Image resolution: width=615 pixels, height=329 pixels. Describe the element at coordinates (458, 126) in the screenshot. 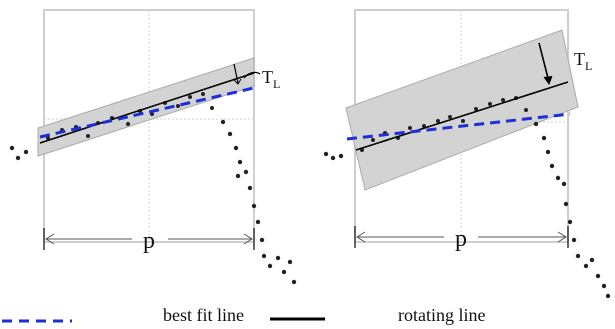

I see `right-best-fit-line` at that location.